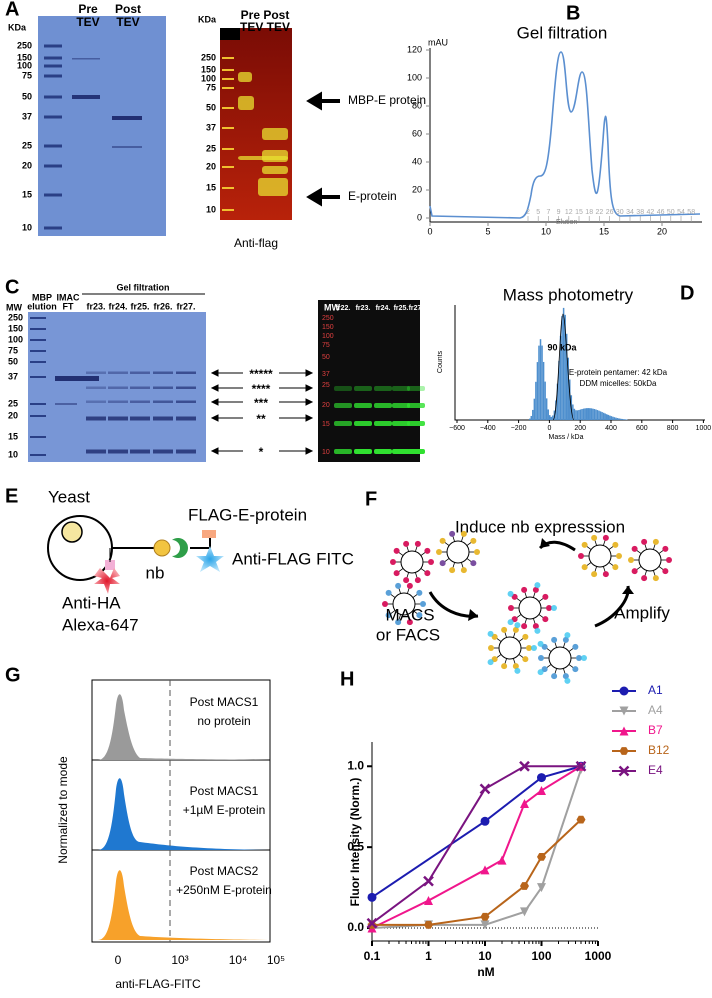  What do you see at coordinates (538, 212) in the screenshot?
I see `fraction-label: 5` at bounding box center [538, 212].